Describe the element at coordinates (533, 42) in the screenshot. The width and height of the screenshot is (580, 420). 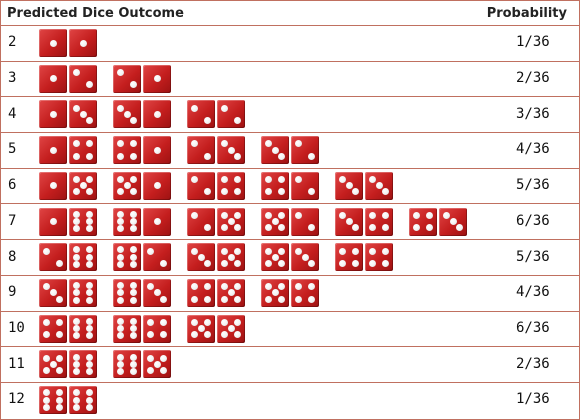
I see `outcome-probability: 1/36` at that location.